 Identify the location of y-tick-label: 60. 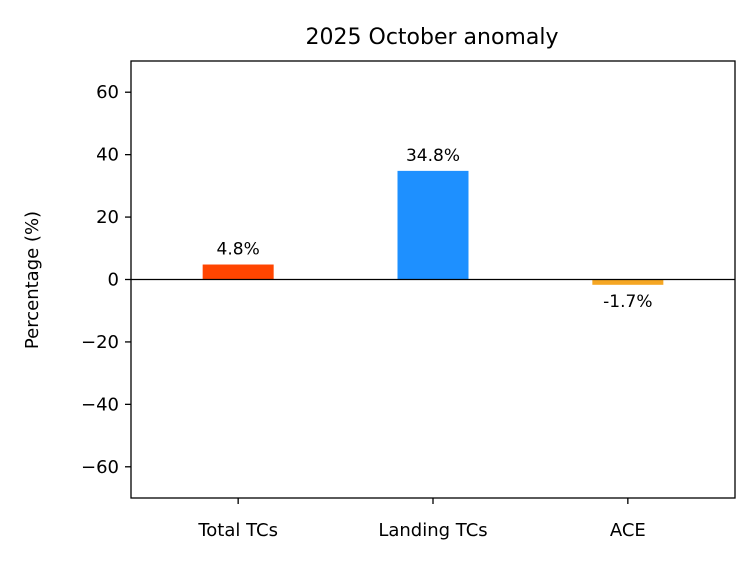
(107, 92).